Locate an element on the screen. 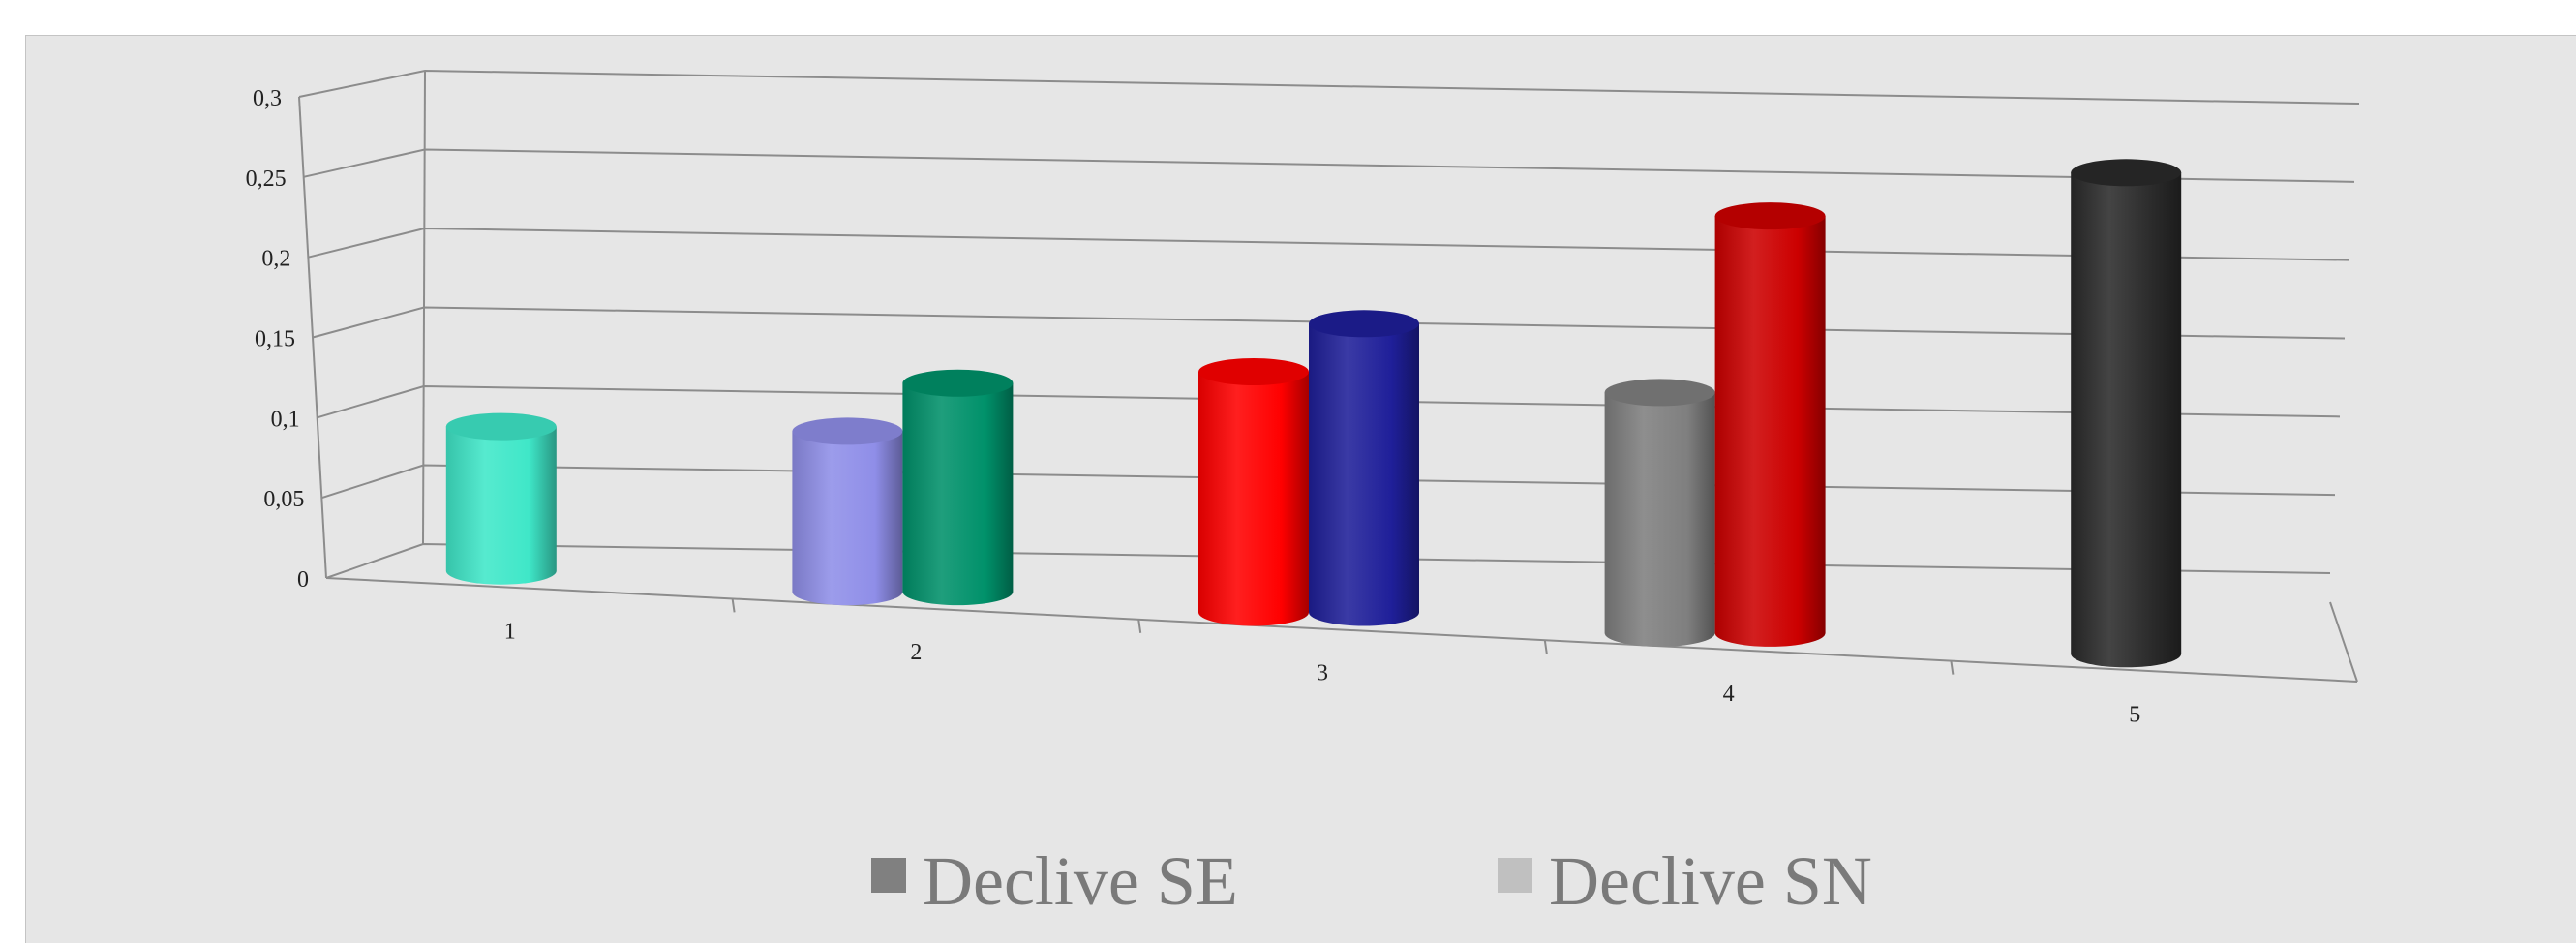 The width and height of the screenshot is (2576, 943). y-tick-label: 0,2 is located at coordinates (275, 259).